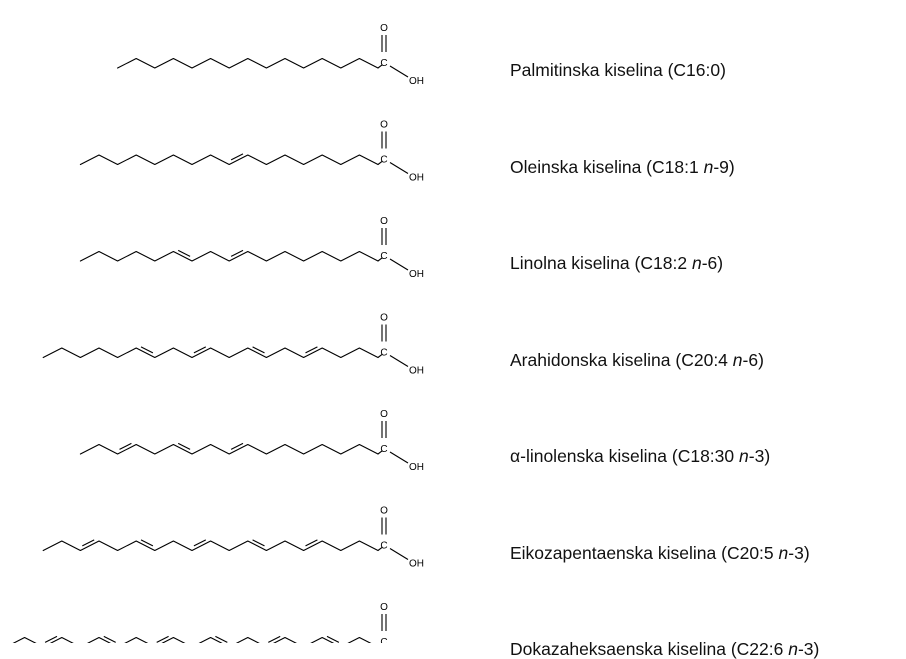  I want to click on acid-label-6: Eikozapentaenska kiselina (C20:5 n-3), so click(660, 552).